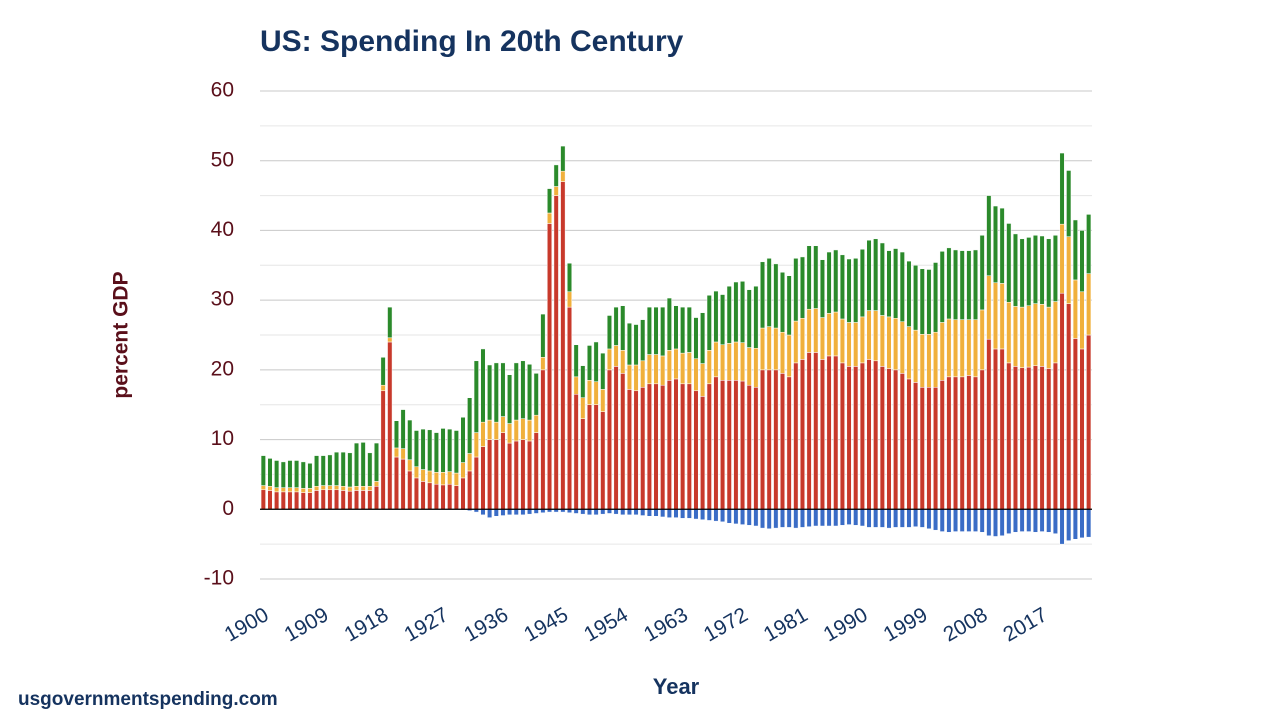  Describe the element at coordinates (222, 90) in the screenshot. I see `y-tick-label: 60` at that location.